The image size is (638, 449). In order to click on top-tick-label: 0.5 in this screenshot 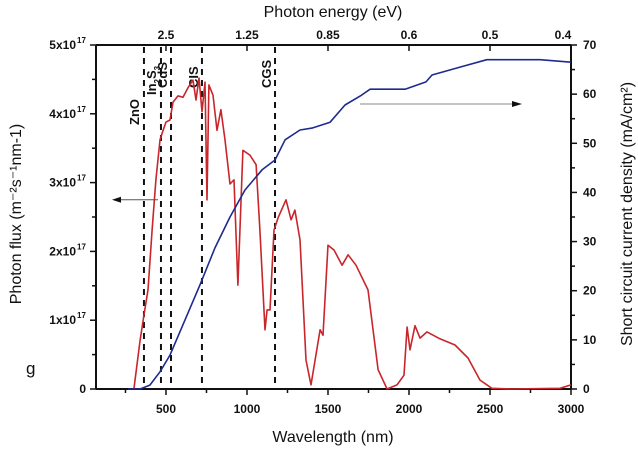, I will do `click(490, 35)`.